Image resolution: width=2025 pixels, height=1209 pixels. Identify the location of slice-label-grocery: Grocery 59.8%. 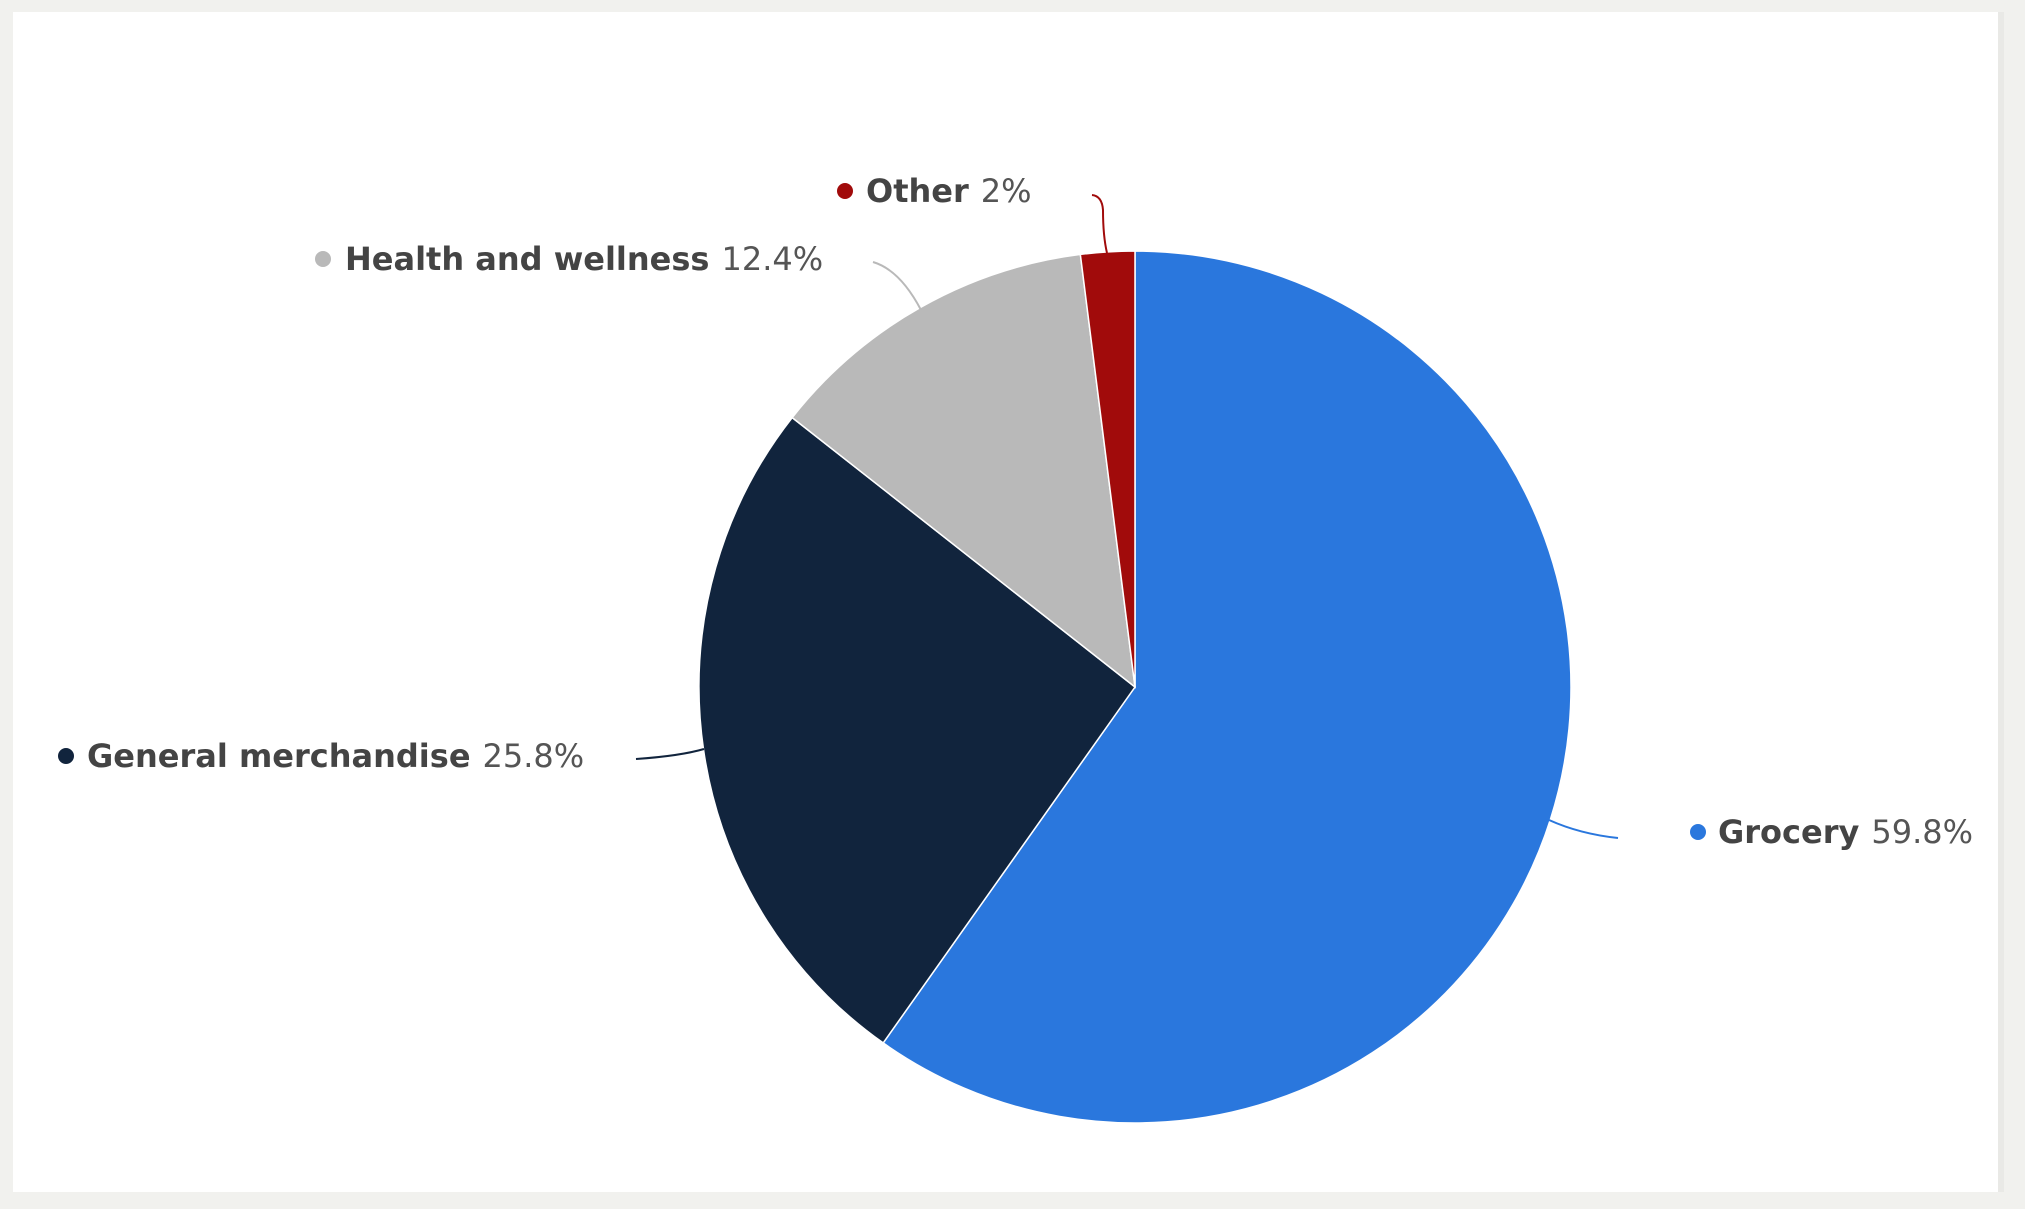
(1831, 832).